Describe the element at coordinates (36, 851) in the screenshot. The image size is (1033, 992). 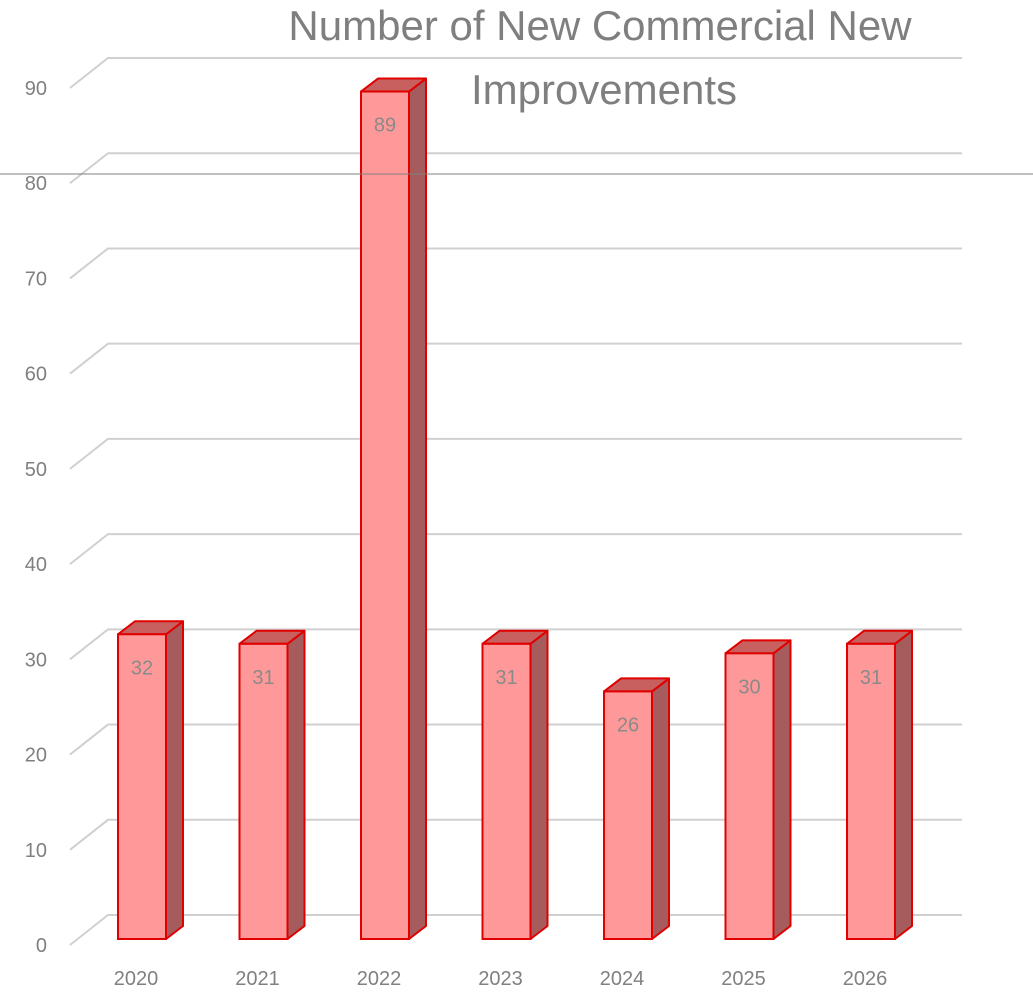
I see `y-tick-label: 10` at that location.